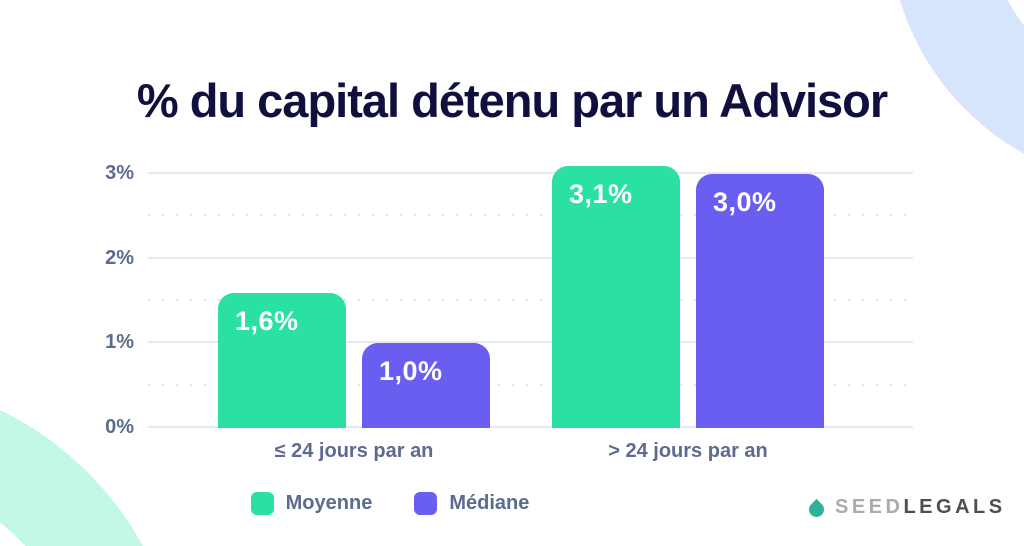 Image resolution: width=1024 pixels, height=546 pixels. What do you see at coordinates (390, 503) in the screenshot?
I see `chart-legend: Moyenne Médiane` at bounding box center [390, 503].